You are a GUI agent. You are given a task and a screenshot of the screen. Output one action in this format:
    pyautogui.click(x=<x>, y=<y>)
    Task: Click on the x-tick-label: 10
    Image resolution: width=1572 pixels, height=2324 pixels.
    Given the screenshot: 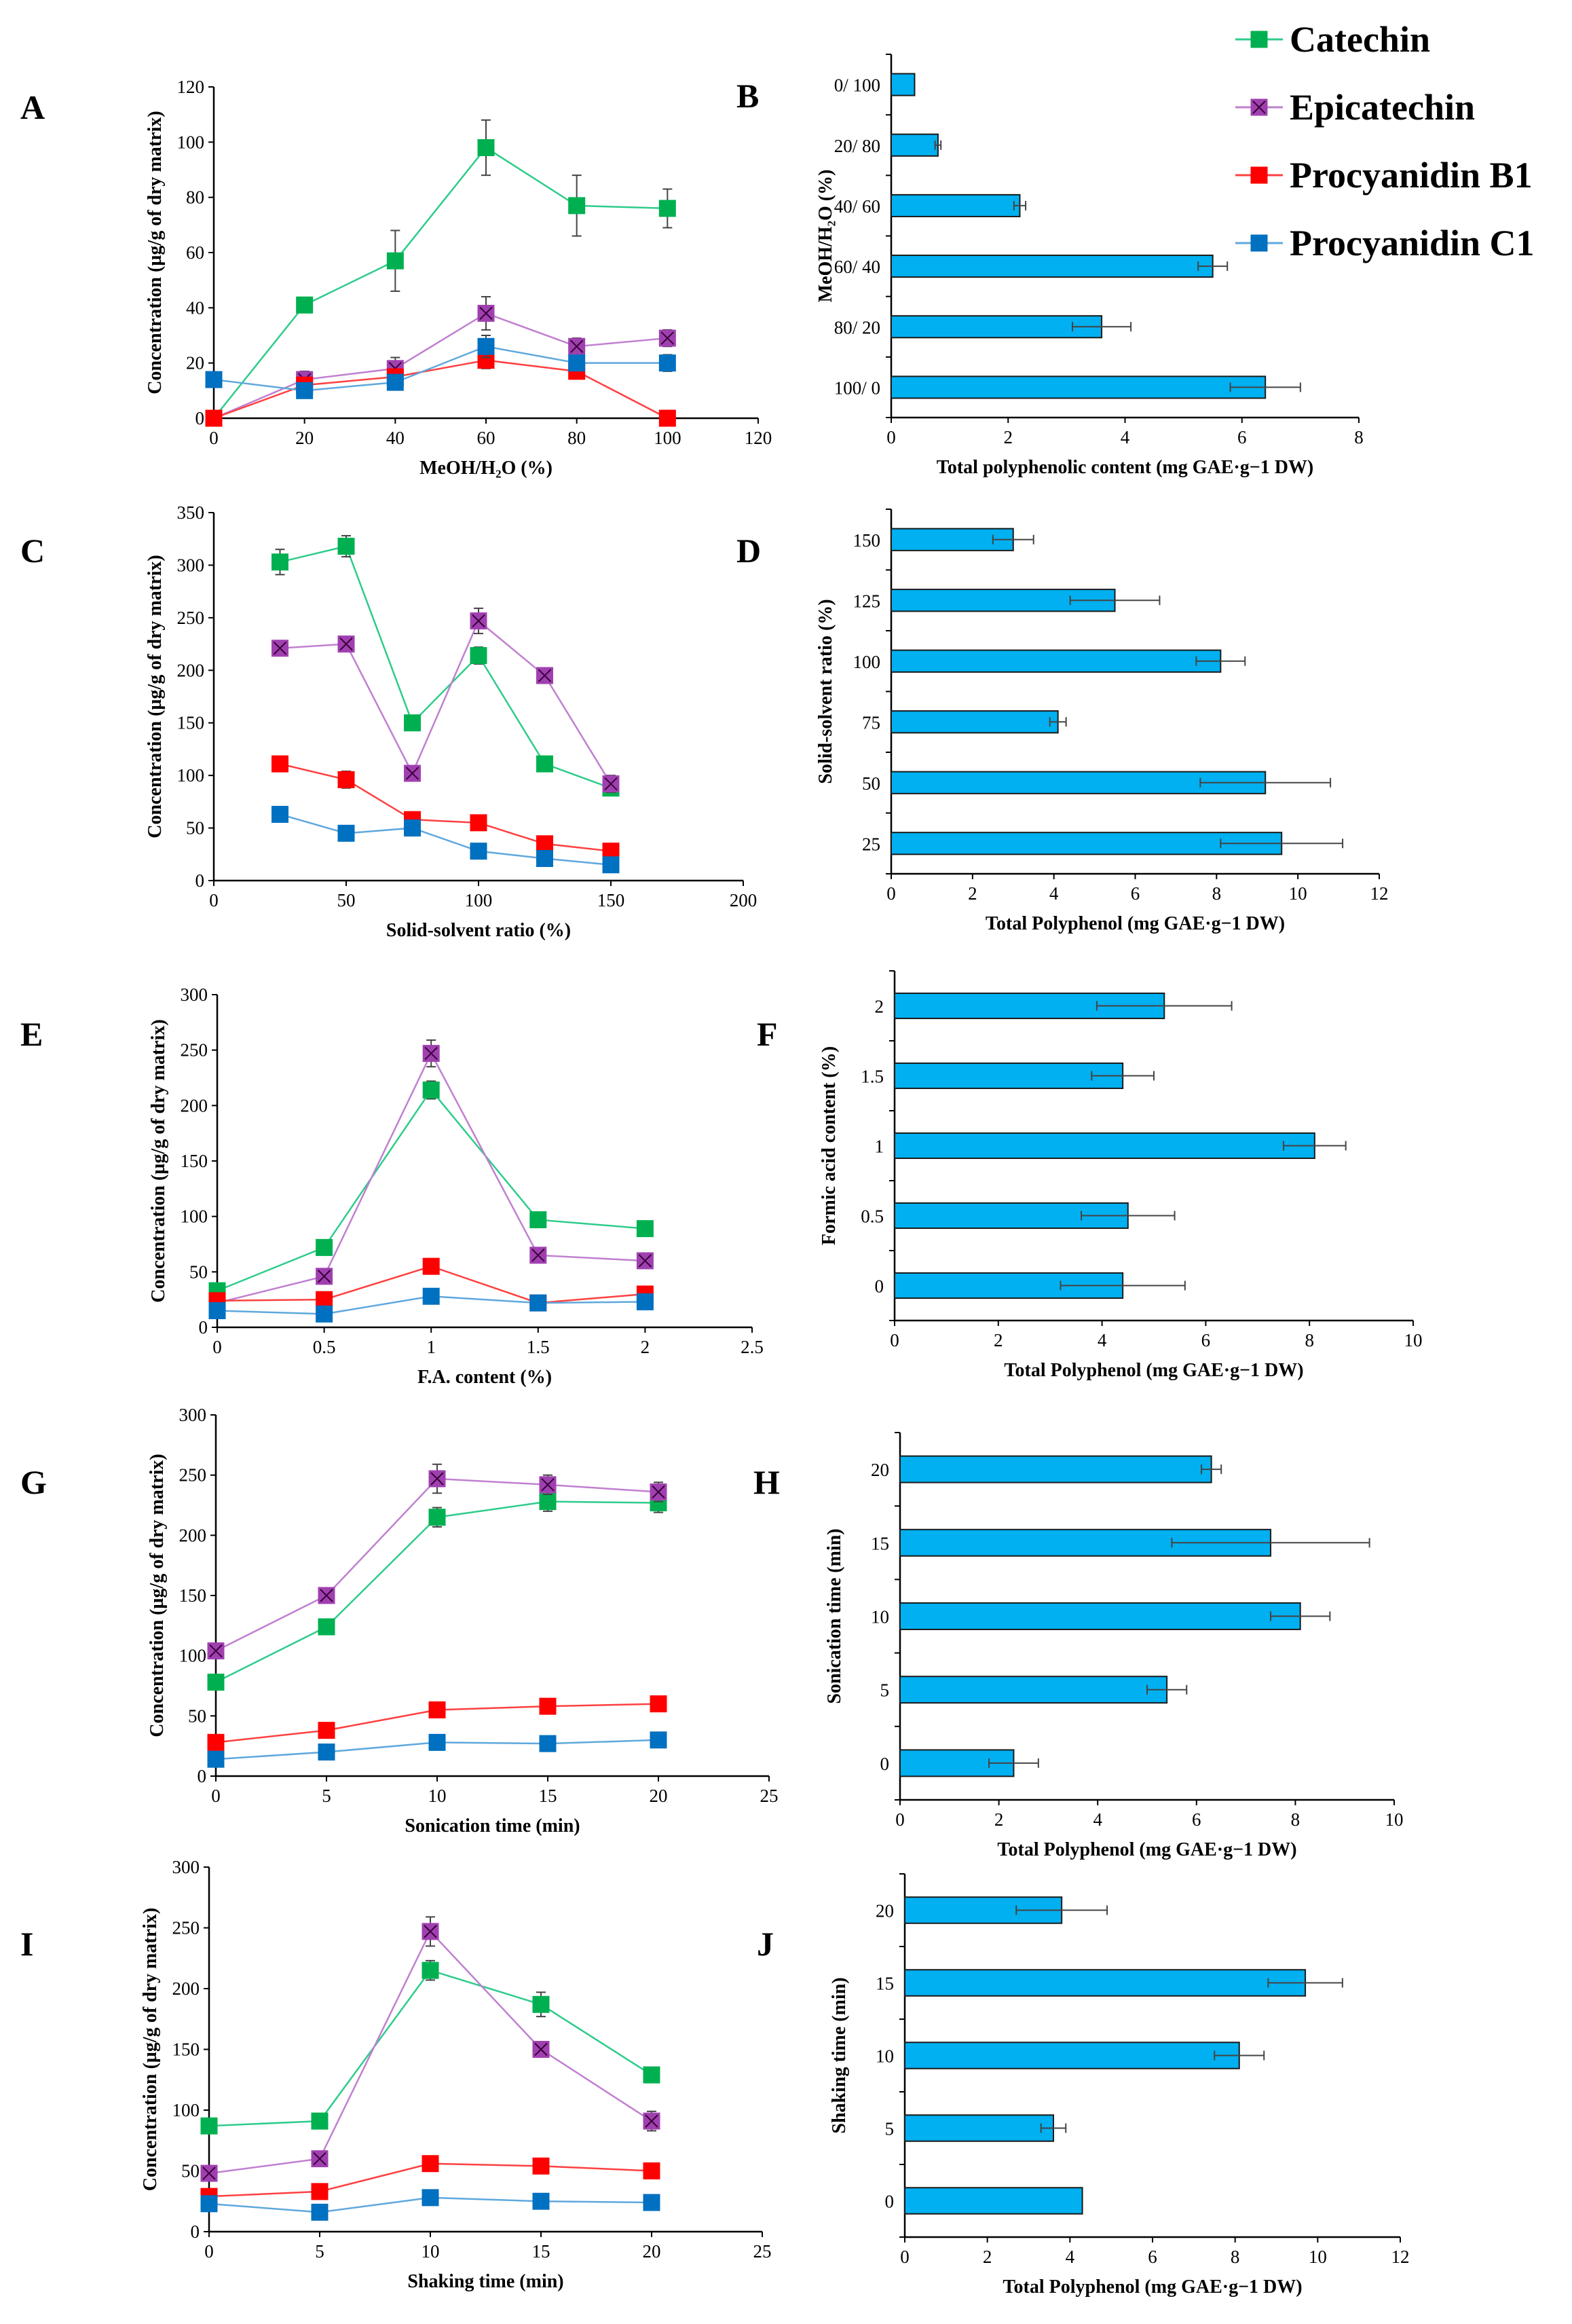 What is the action you would take?
    pyautogui.click(x=437, y=1796)
    